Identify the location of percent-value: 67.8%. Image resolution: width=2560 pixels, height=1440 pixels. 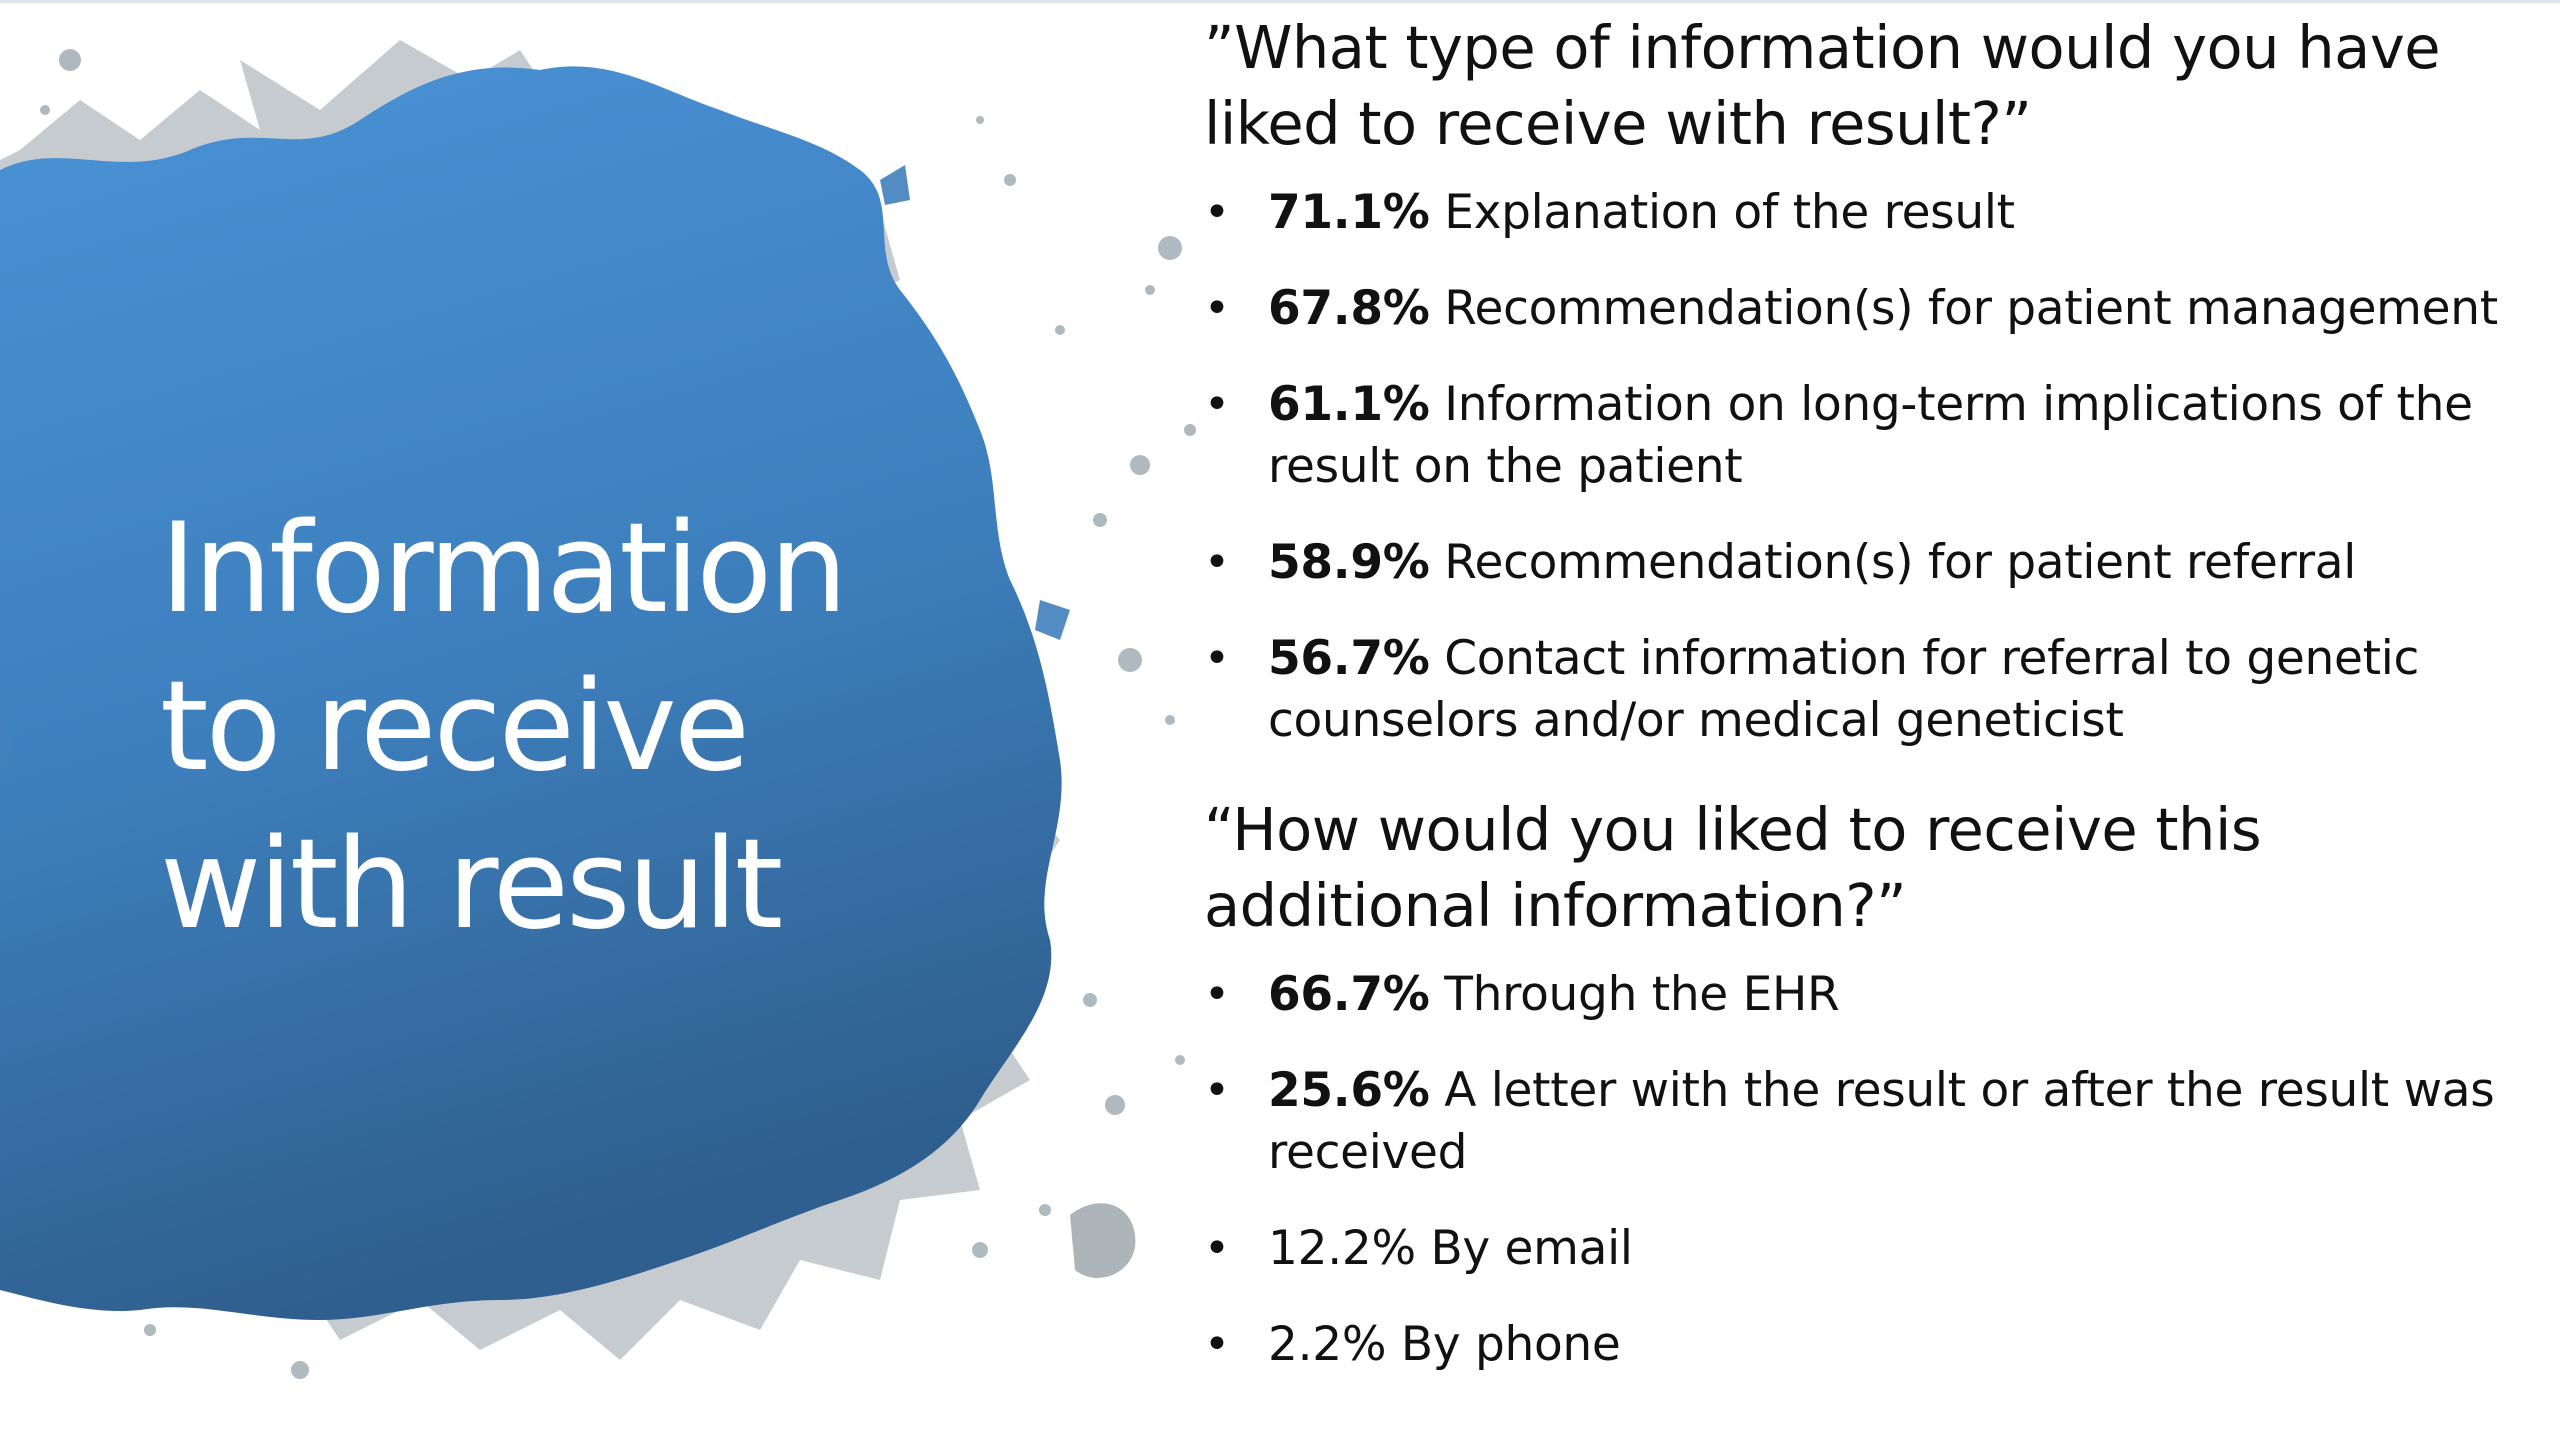
(1349, 308).